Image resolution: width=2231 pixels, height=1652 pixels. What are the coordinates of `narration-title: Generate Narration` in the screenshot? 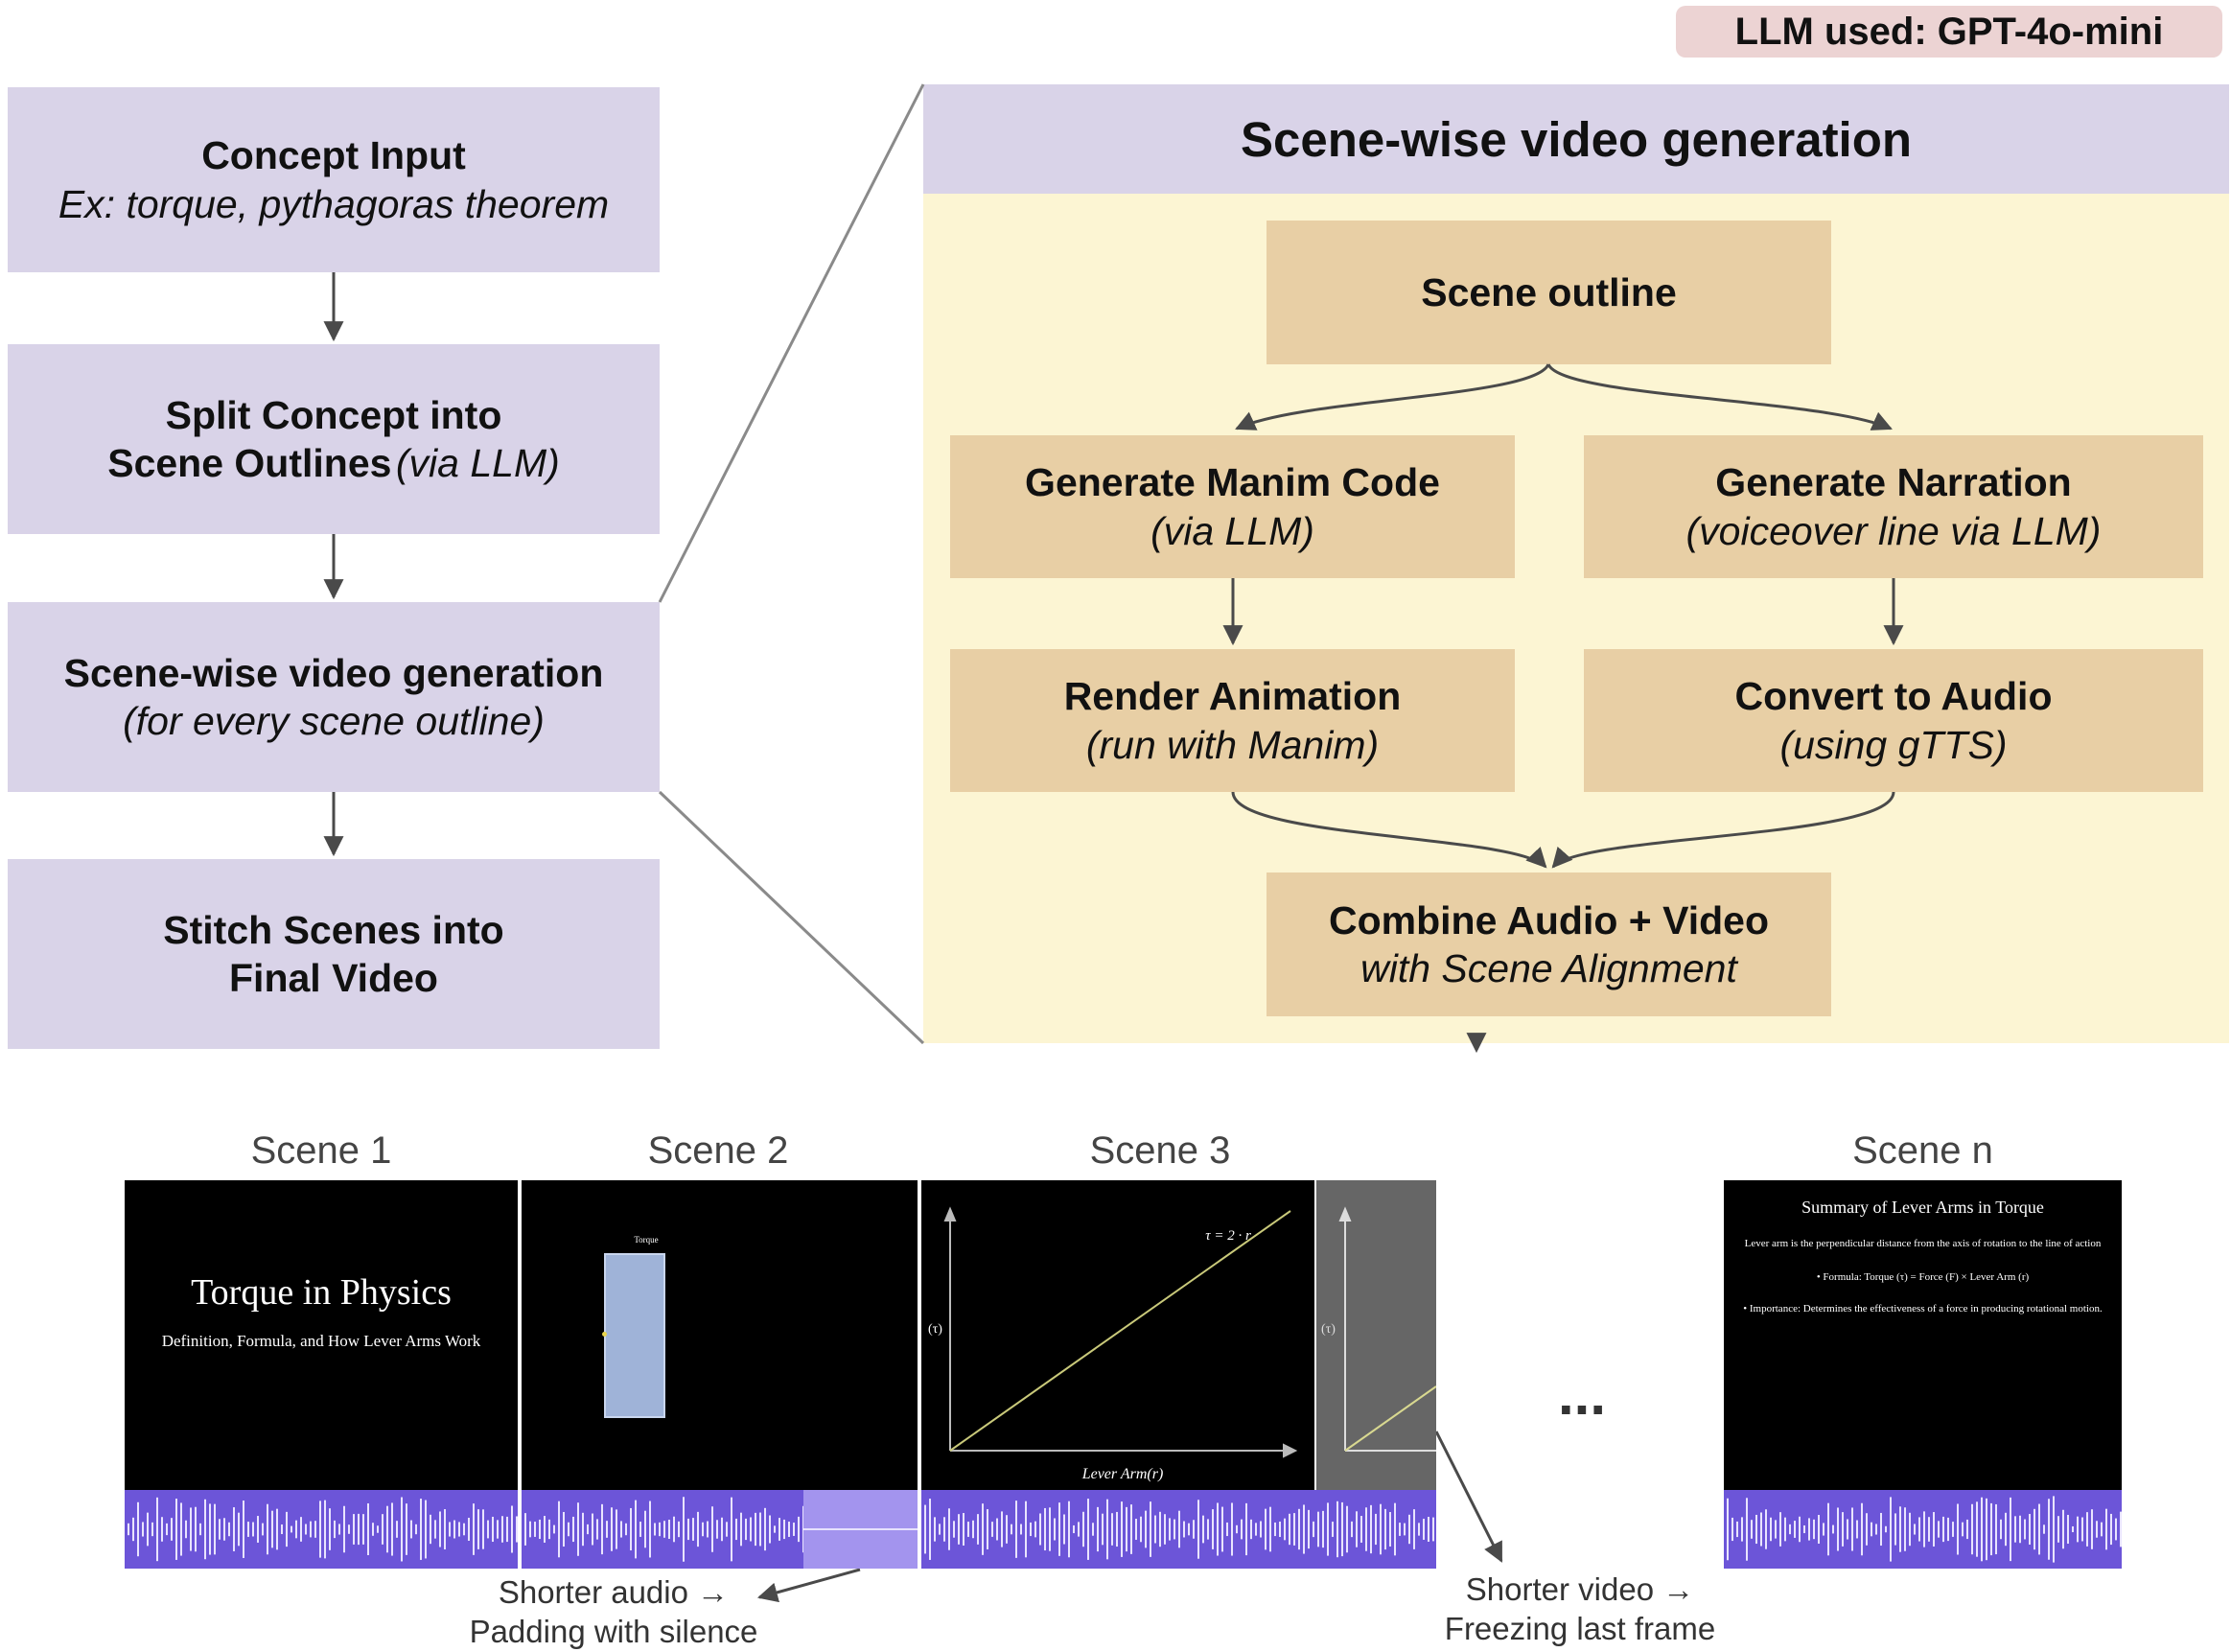 It's located at (1893, 482).